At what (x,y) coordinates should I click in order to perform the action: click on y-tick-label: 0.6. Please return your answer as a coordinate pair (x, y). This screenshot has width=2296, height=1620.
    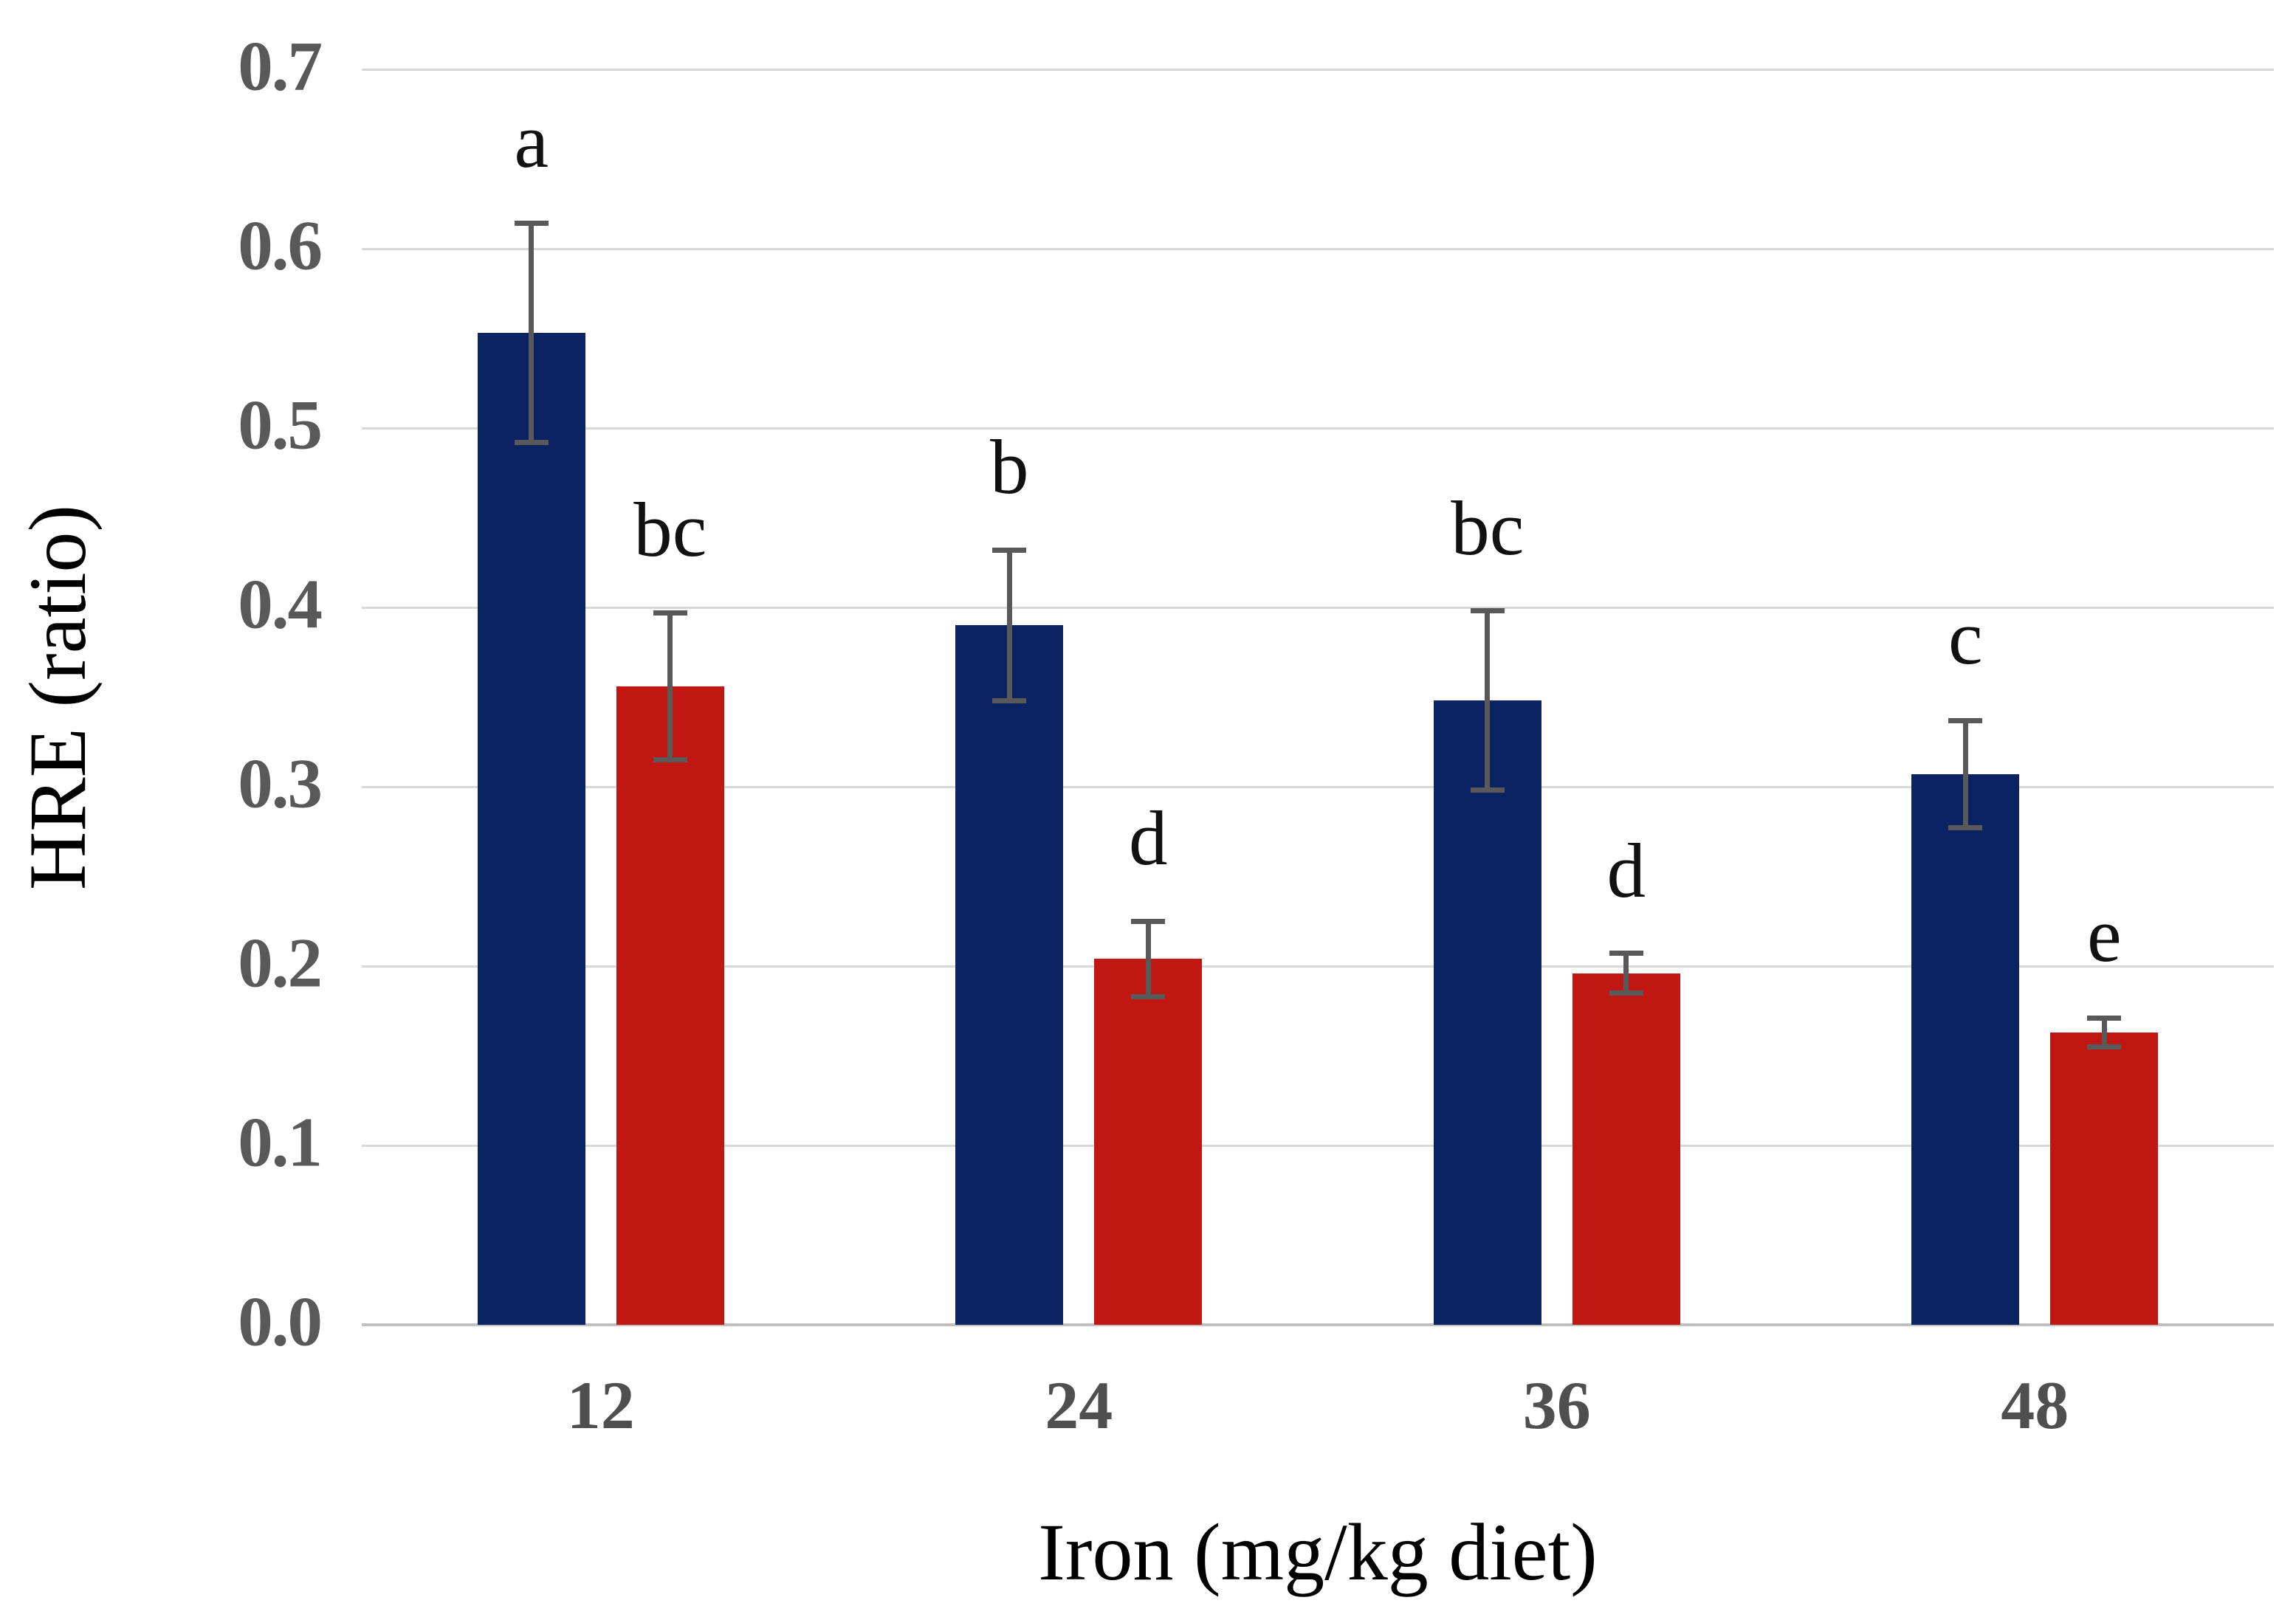
    Looking at the image, I should click on (280, 246).